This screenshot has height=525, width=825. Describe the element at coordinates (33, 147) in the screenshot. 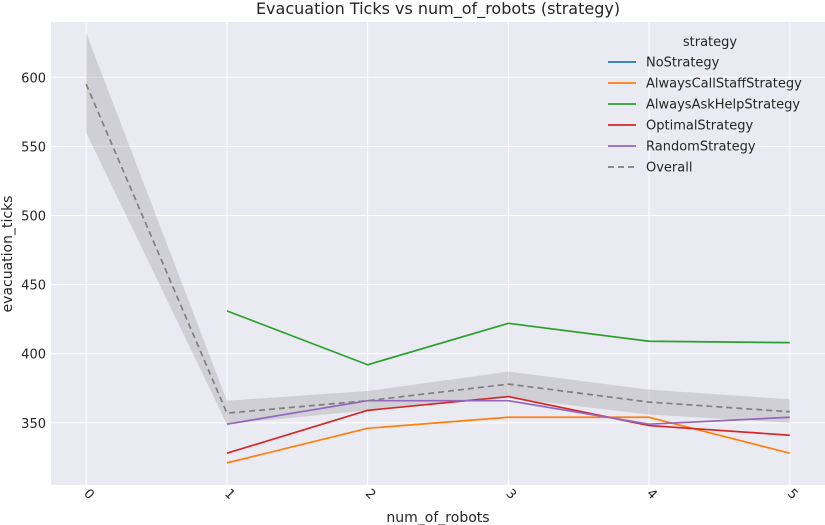

I see `y-tick-label: 550` at that location.